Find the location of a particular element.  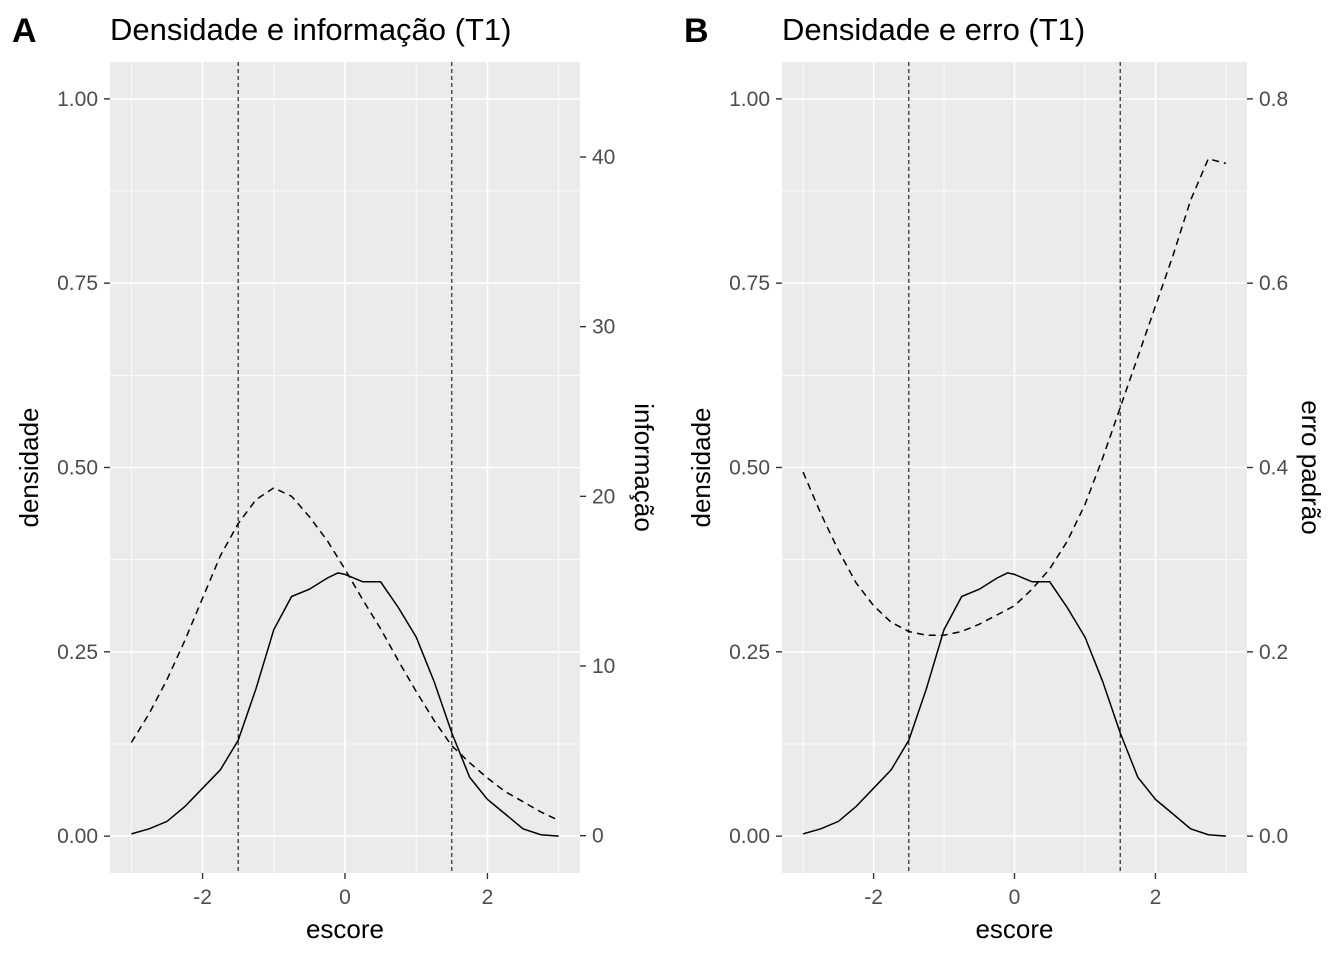

y2-tick-label: 0.2 is located at coordinates (1273, 652).